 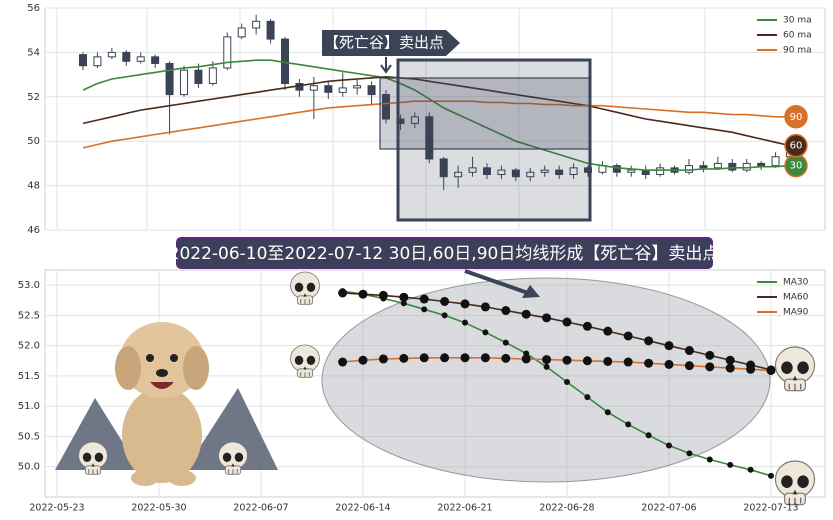 I want to click on x-tick-label: 2022-07-06, so click(x=668, y=508).